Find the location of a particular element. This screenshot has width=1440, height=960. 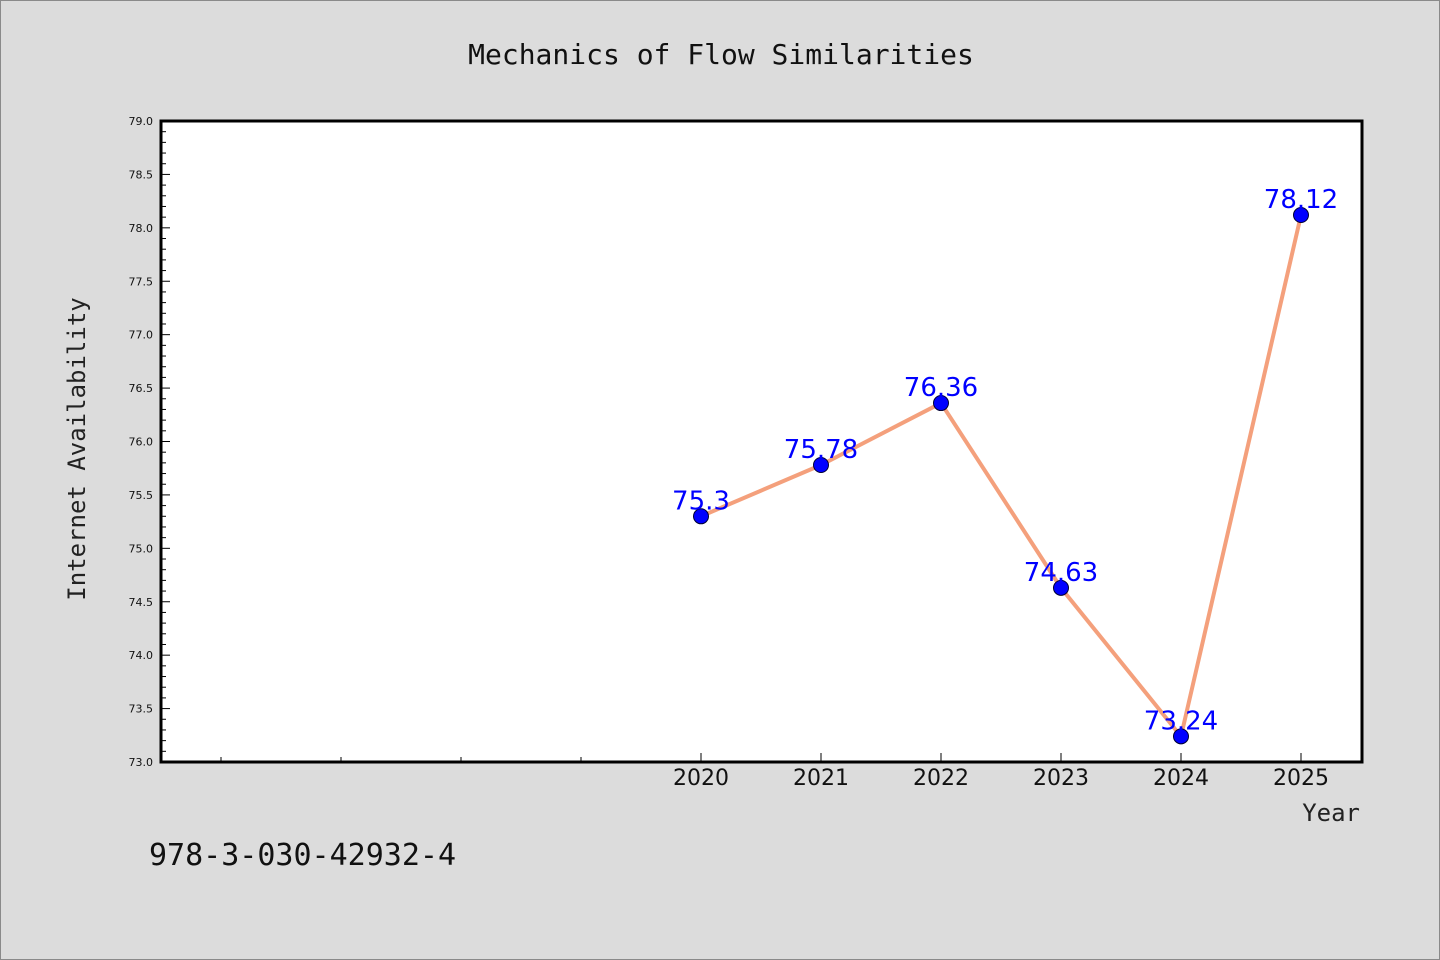

y-tick-label: 77.5 is located at coordinates (141, 281).